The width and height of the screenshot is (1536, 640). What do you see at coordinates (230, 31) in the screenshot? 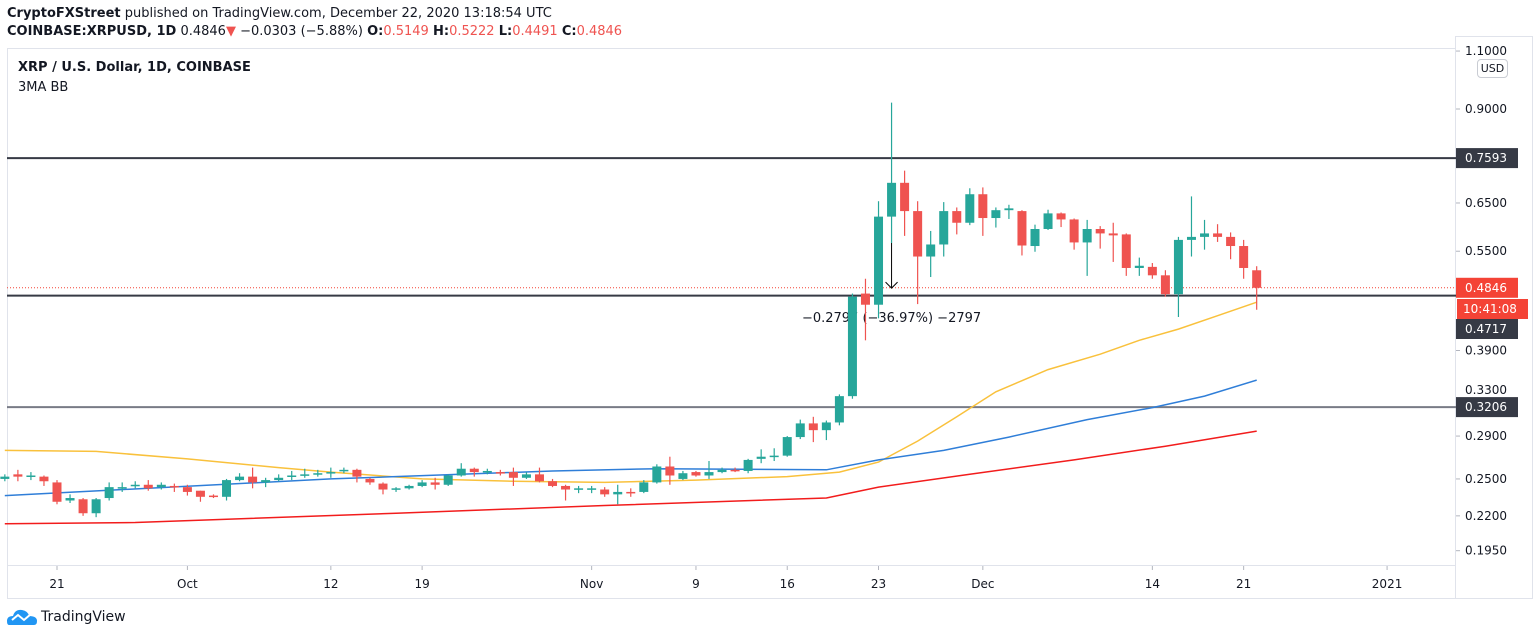
I see `down-triangle-icon: ▼` at bounding box center [230, 31].